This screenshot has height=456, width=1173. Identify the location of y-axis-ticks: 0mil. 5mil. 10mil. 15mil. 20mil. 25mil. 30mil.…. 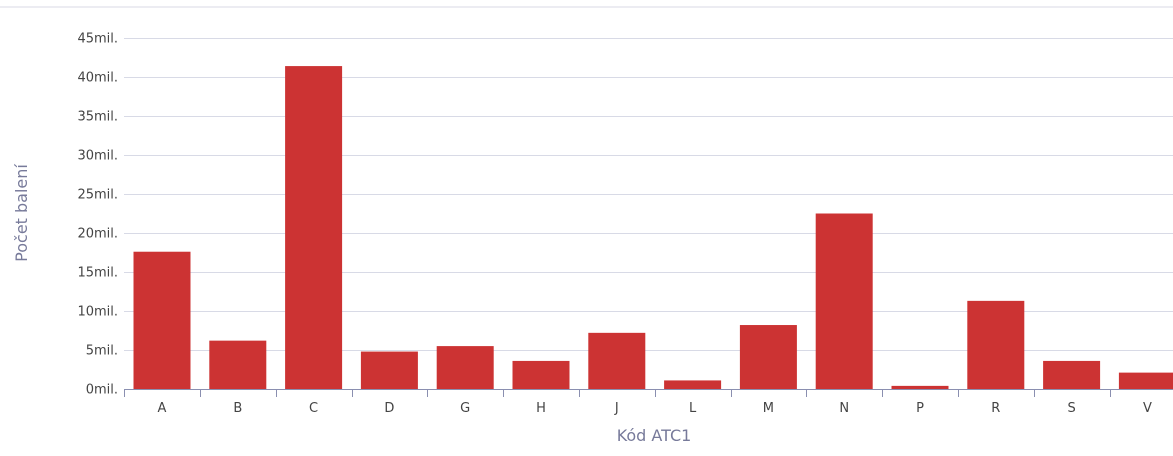
(97, 215).